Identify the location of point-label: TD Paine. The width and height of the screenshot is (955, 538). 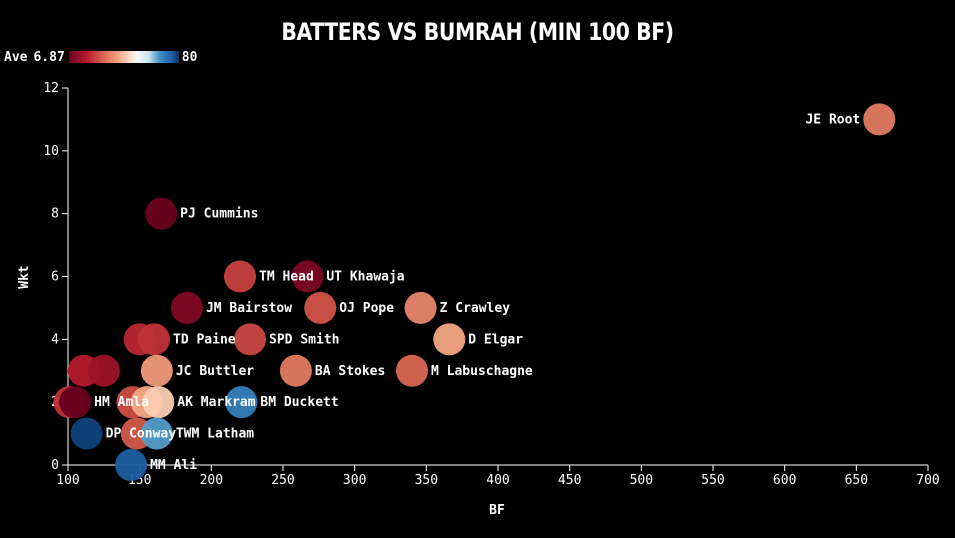
(204, 339).